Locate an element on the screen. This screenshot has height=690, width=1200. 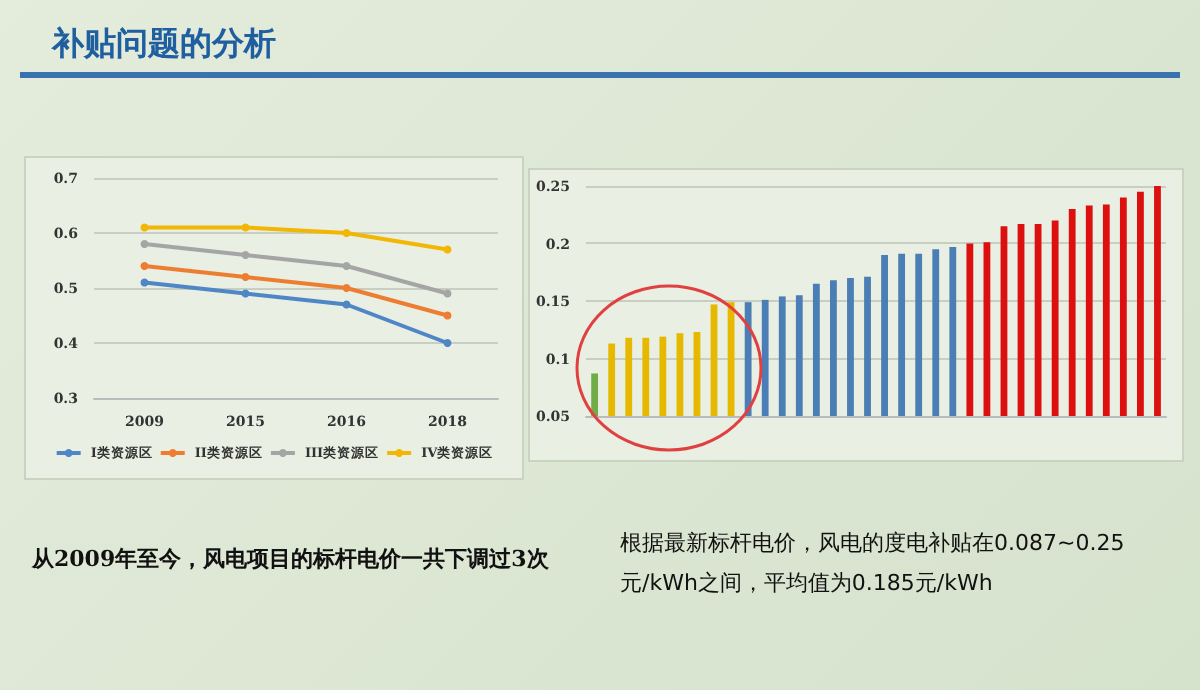
chart-title: 补贴问题的分析 is located at coordinates (164, 45).